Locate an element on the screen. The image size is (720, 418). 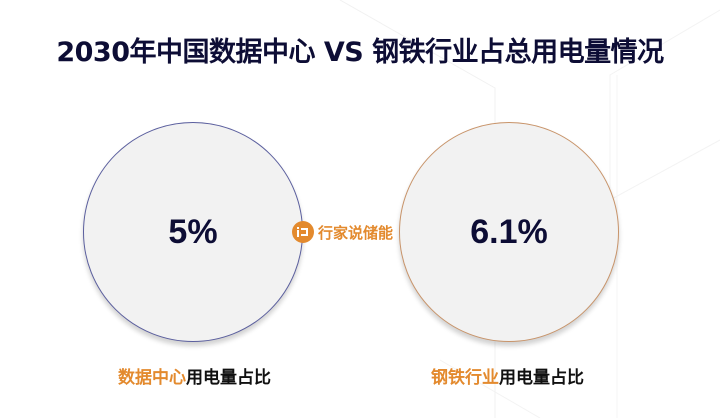
steel-industry-percentage: 6.1% is located at coordinates (509, 231).